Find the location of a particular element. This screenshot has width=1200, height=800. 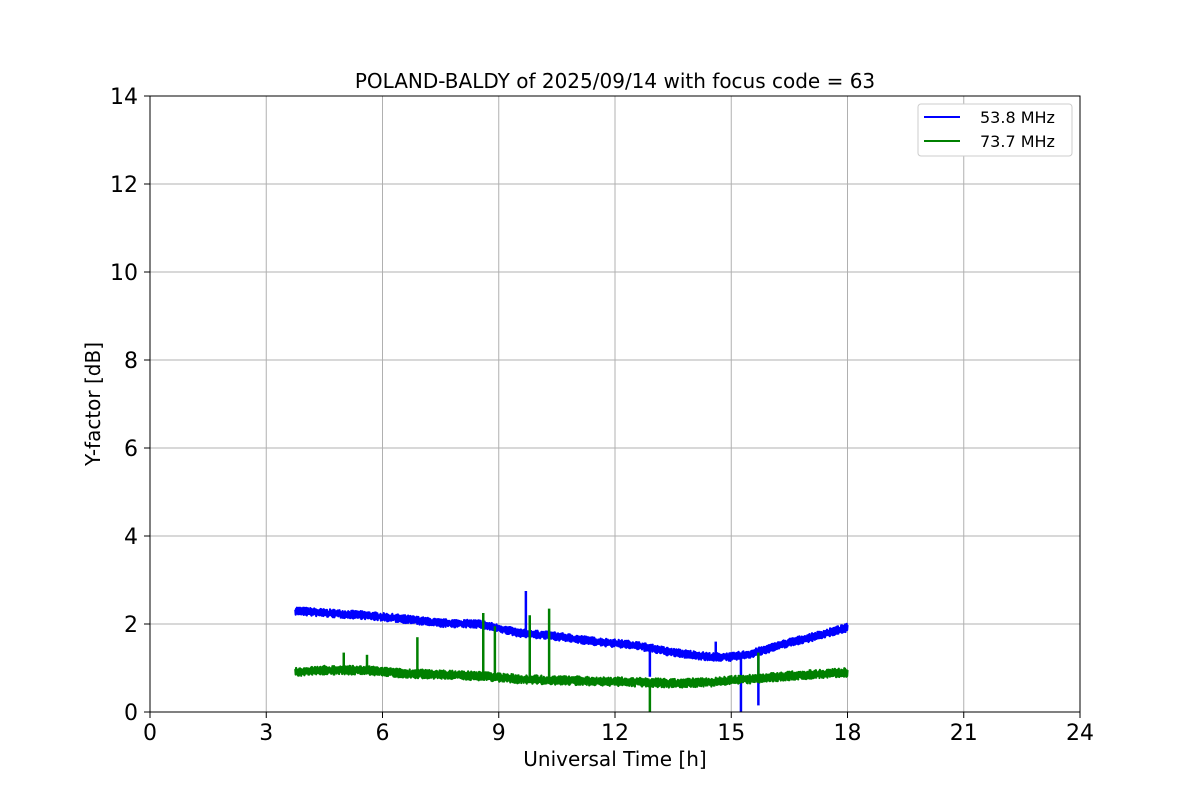

series-line-73-7-mhz is located at coordinates (571, 676).